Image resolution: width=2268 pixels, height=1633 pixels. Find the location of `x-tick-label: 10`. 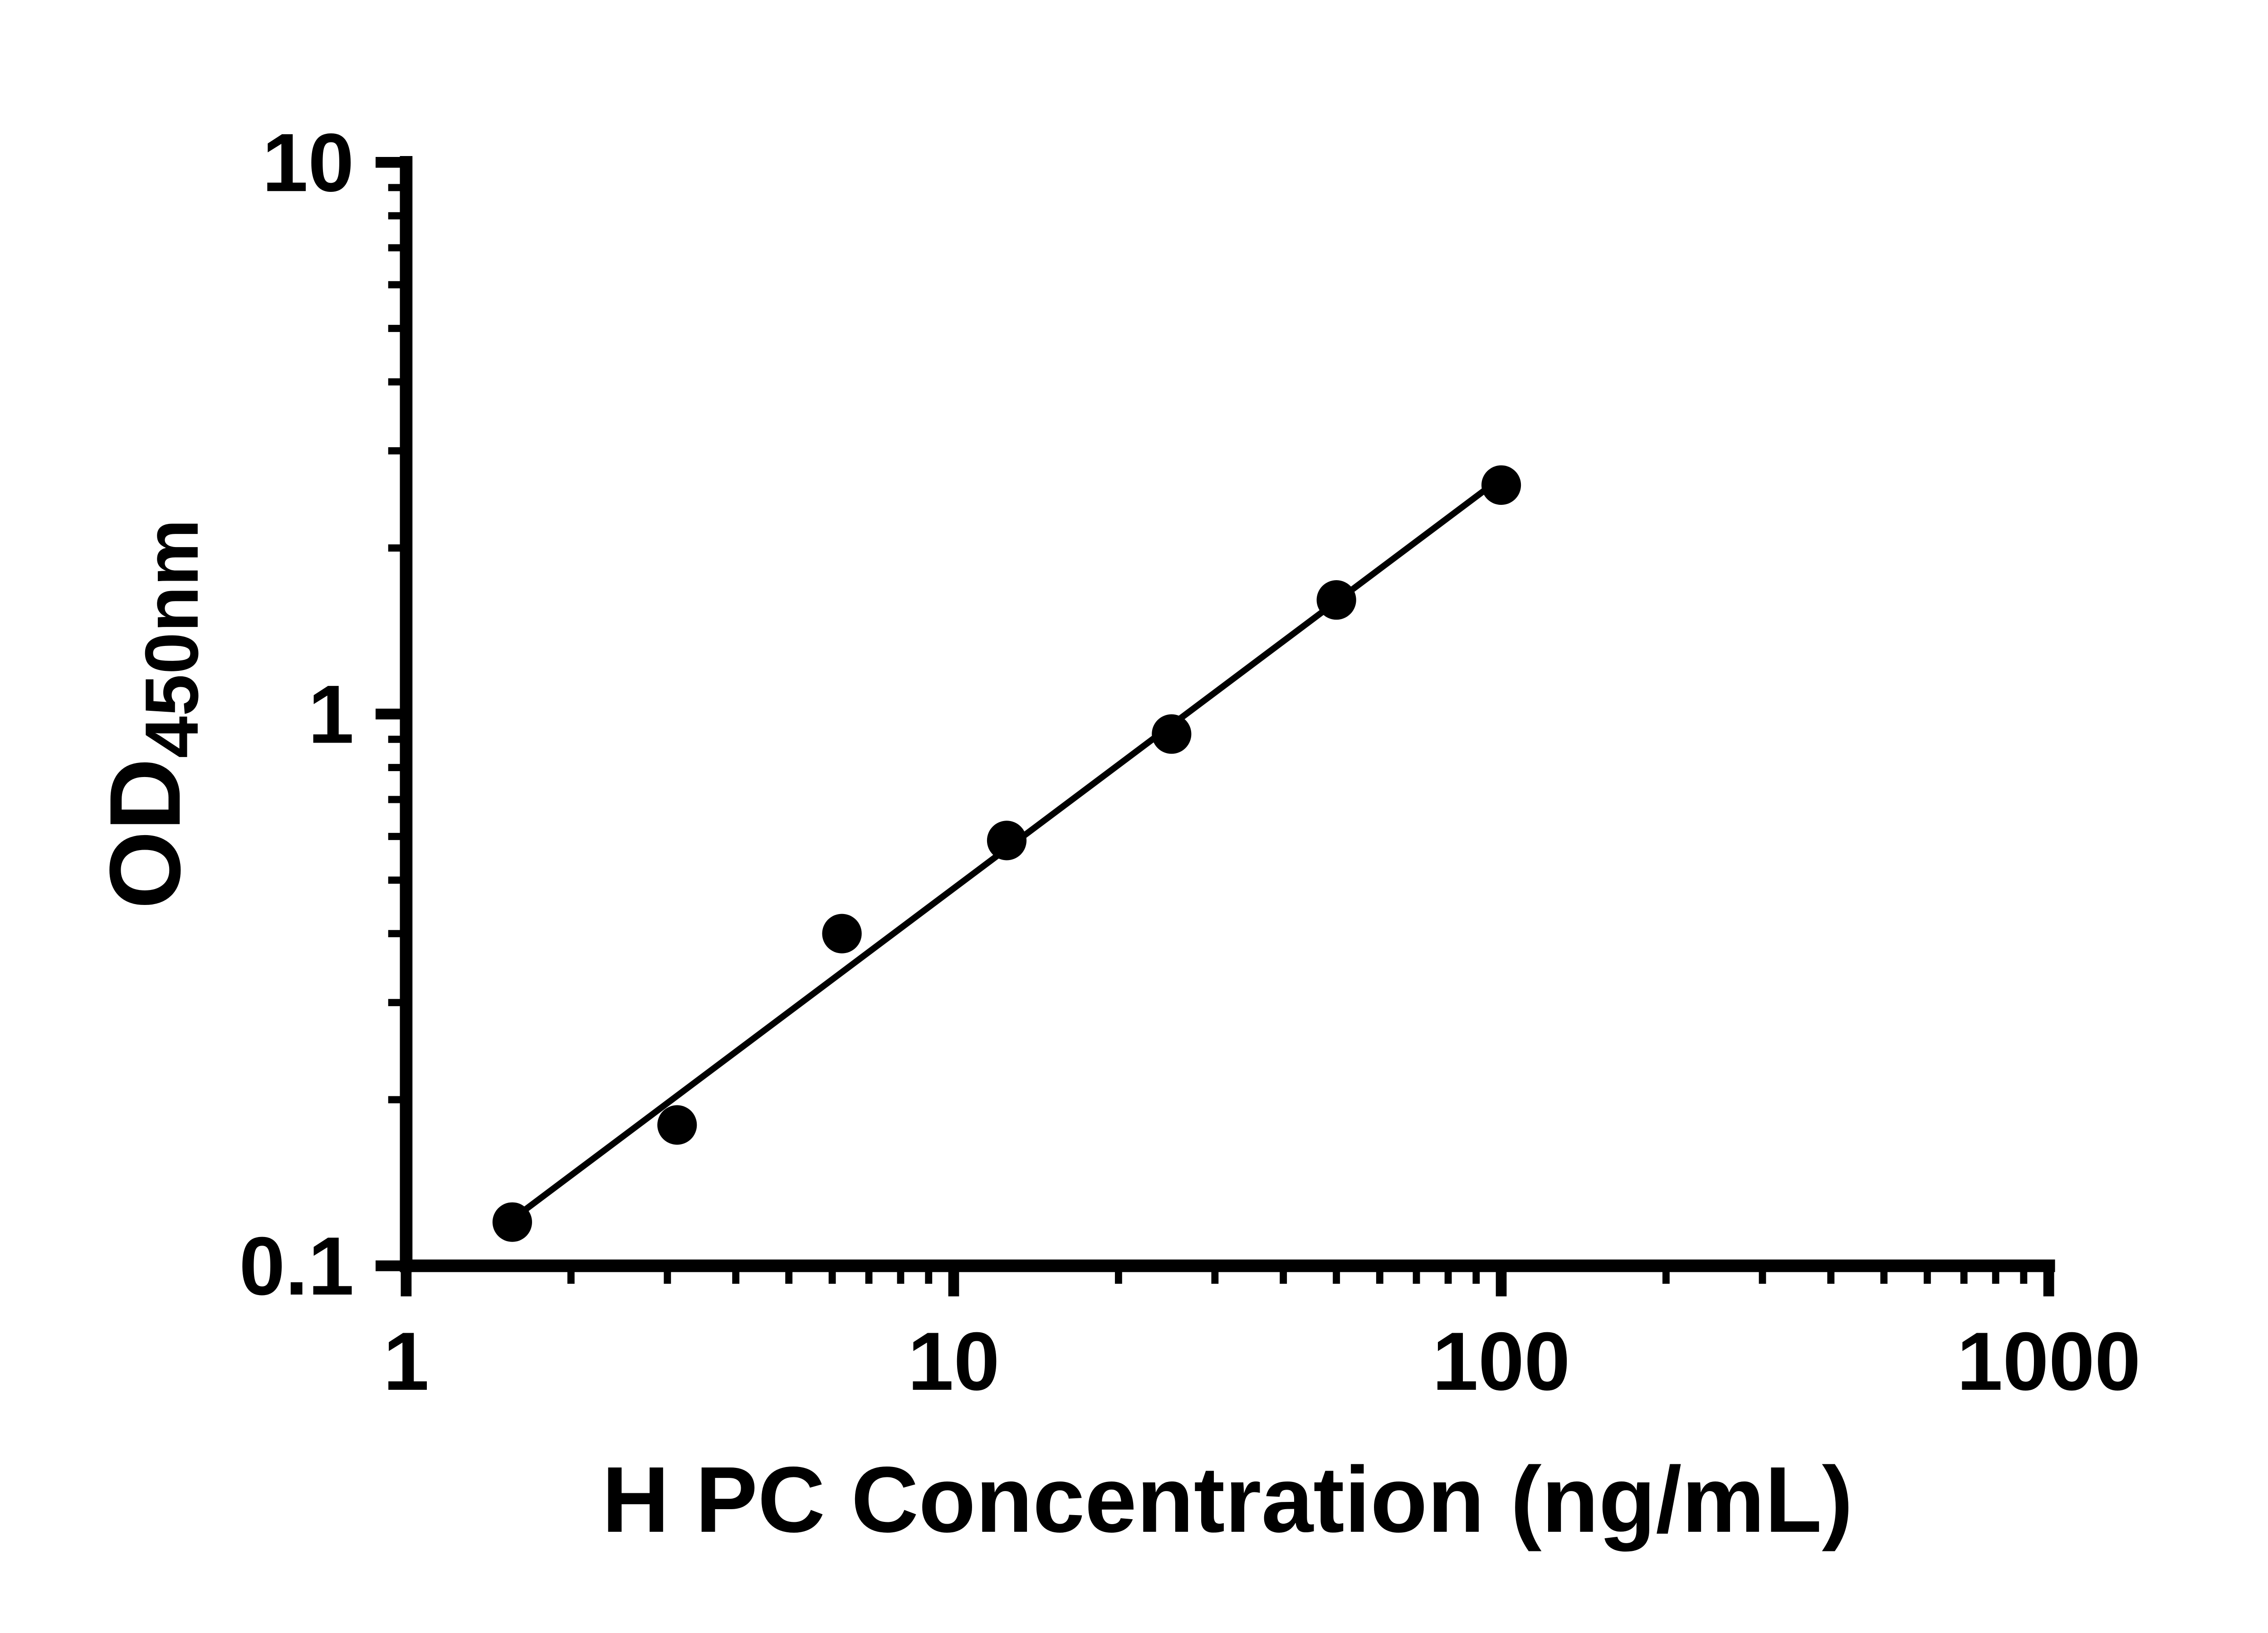

x-tick-label: 10 is located at coordinates (954, 1361).